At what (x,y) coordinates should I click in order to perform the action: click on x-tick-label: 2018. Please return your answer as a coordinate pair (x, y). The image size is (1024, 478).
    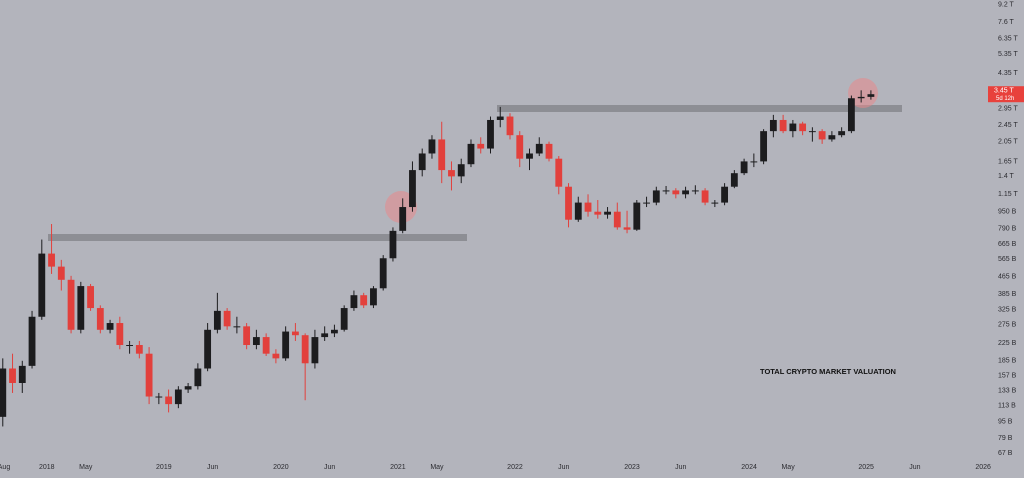
    Looking at the image, I should click on (47, 467).